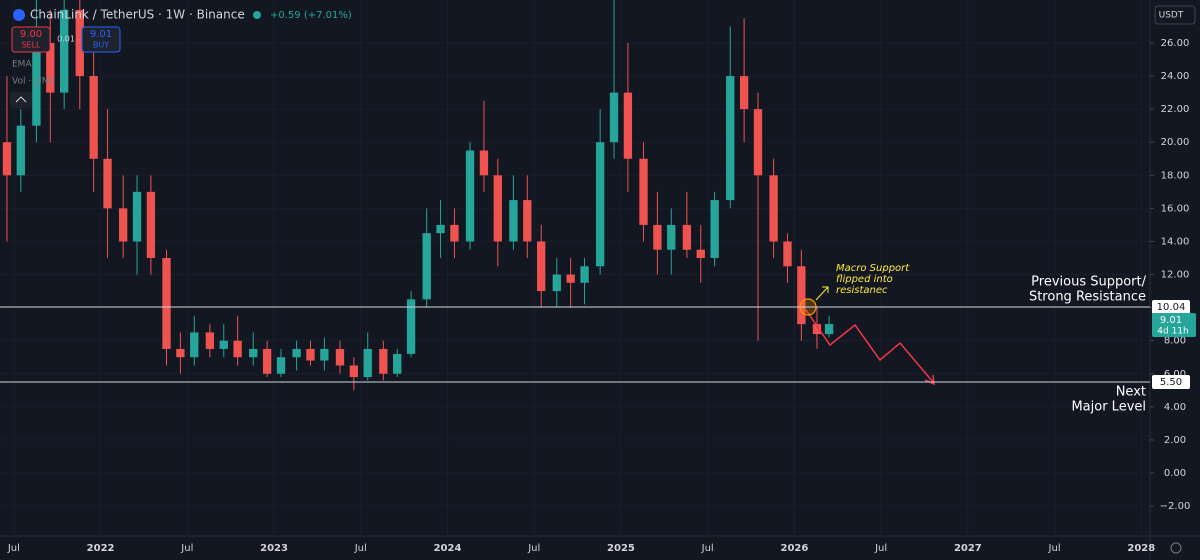 The width and height of the screenshot is (1200, 560). I want to click on symbol-title: ChainLink / TetherUS · 1W · Binance, so click(137, 15).